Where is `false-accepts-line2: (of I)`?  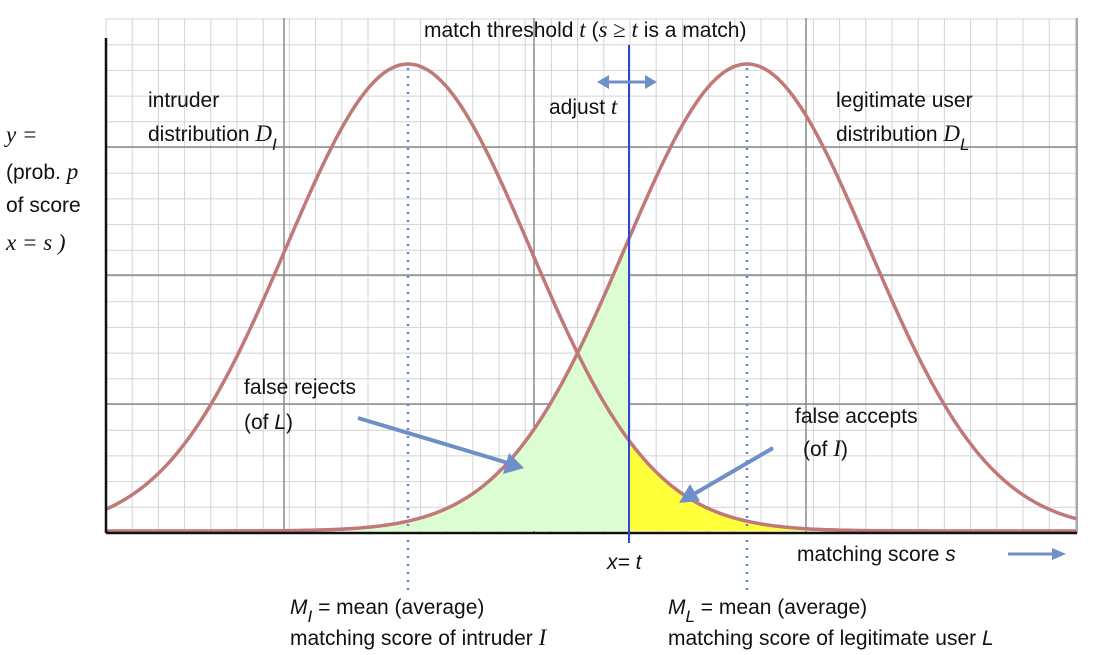 false-accepts-line2: (of I) is located at coordinates (825, 448).